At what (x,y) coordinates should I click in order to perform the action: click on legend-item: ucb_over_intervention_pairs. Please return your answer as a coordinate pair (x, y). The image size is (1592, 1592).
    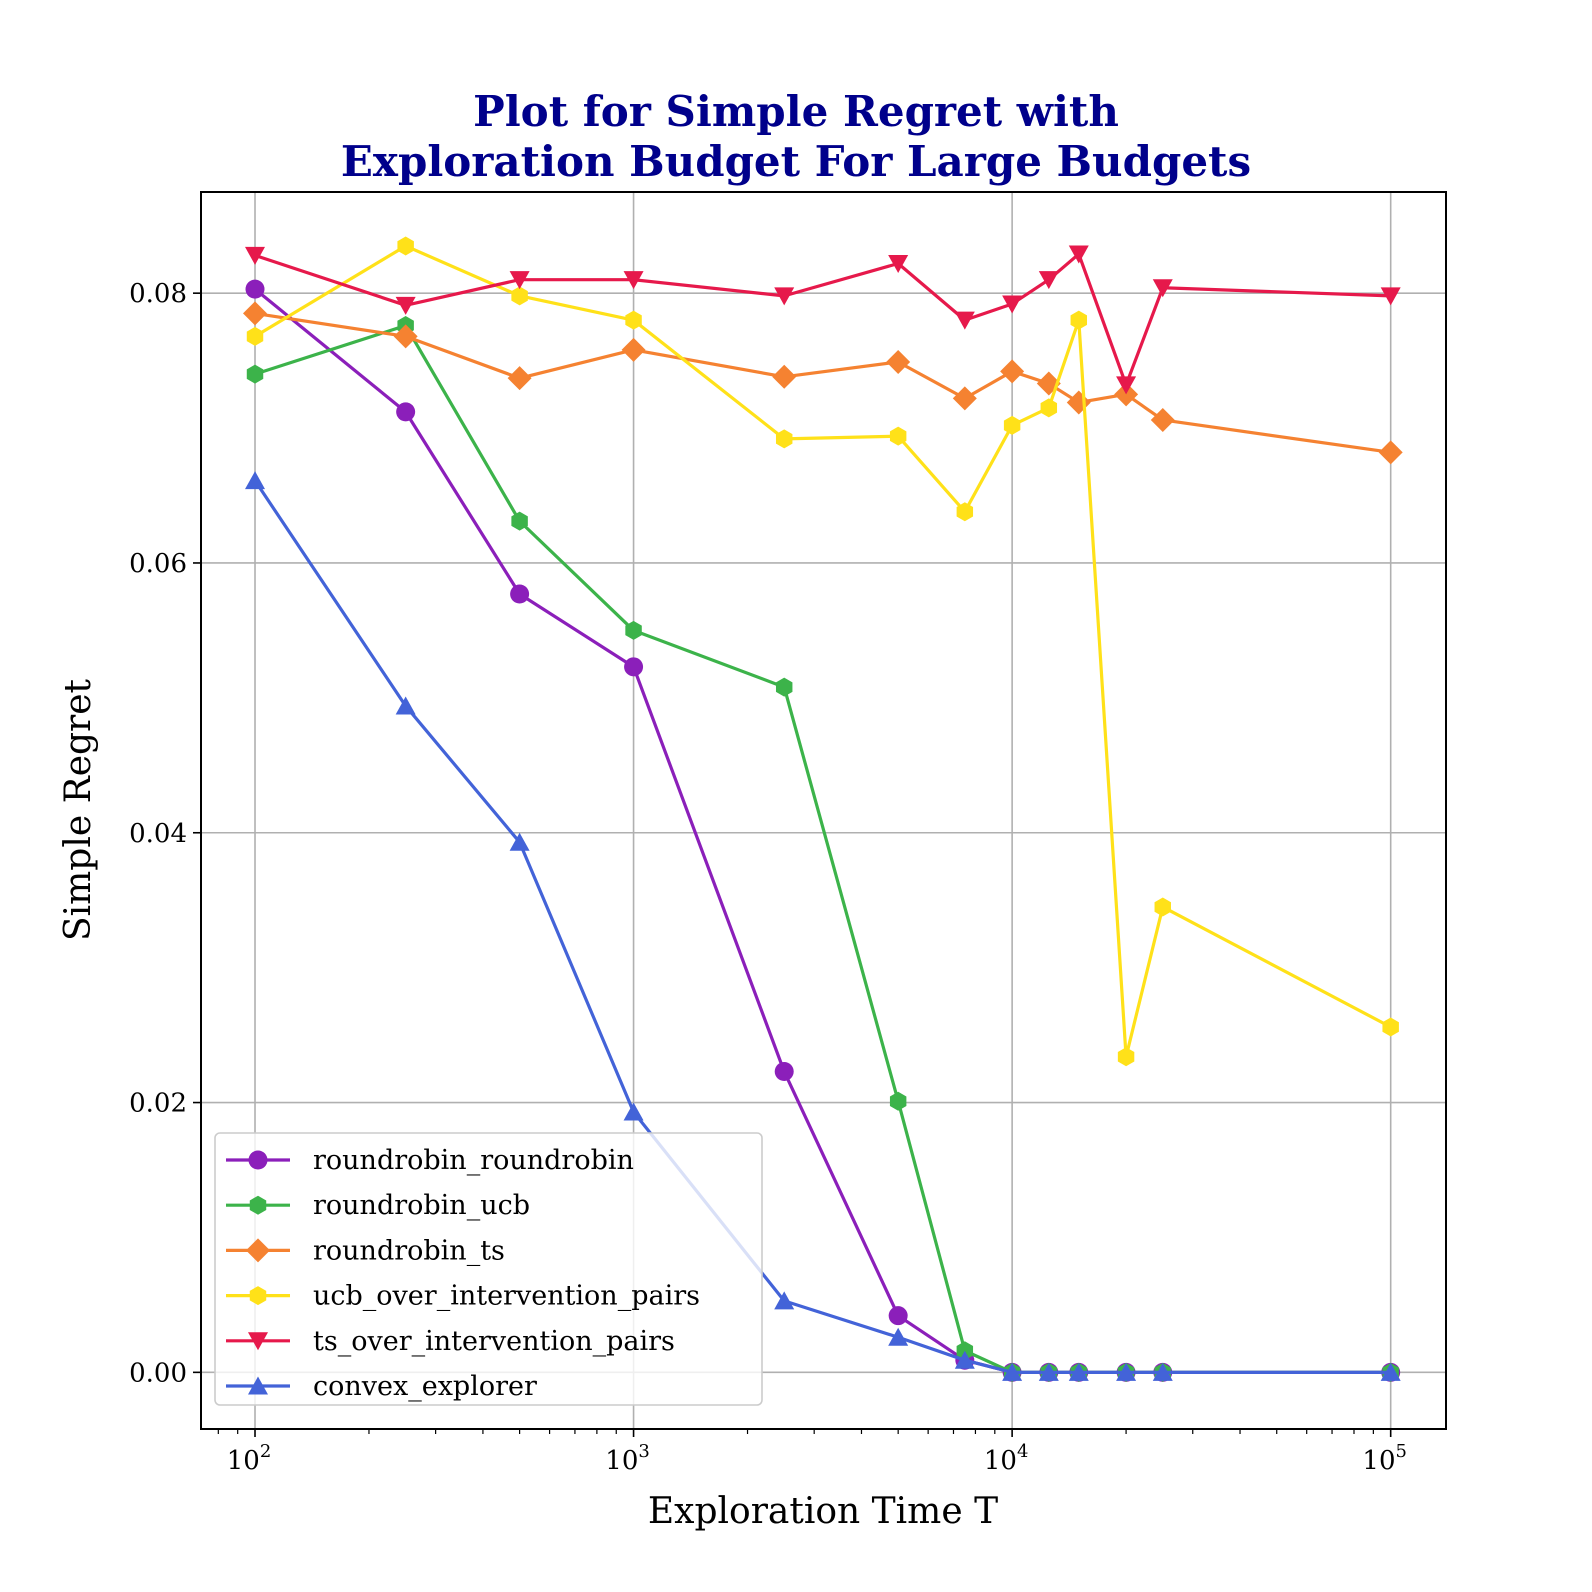
    Looking at the image, I should click on (463, 1296).